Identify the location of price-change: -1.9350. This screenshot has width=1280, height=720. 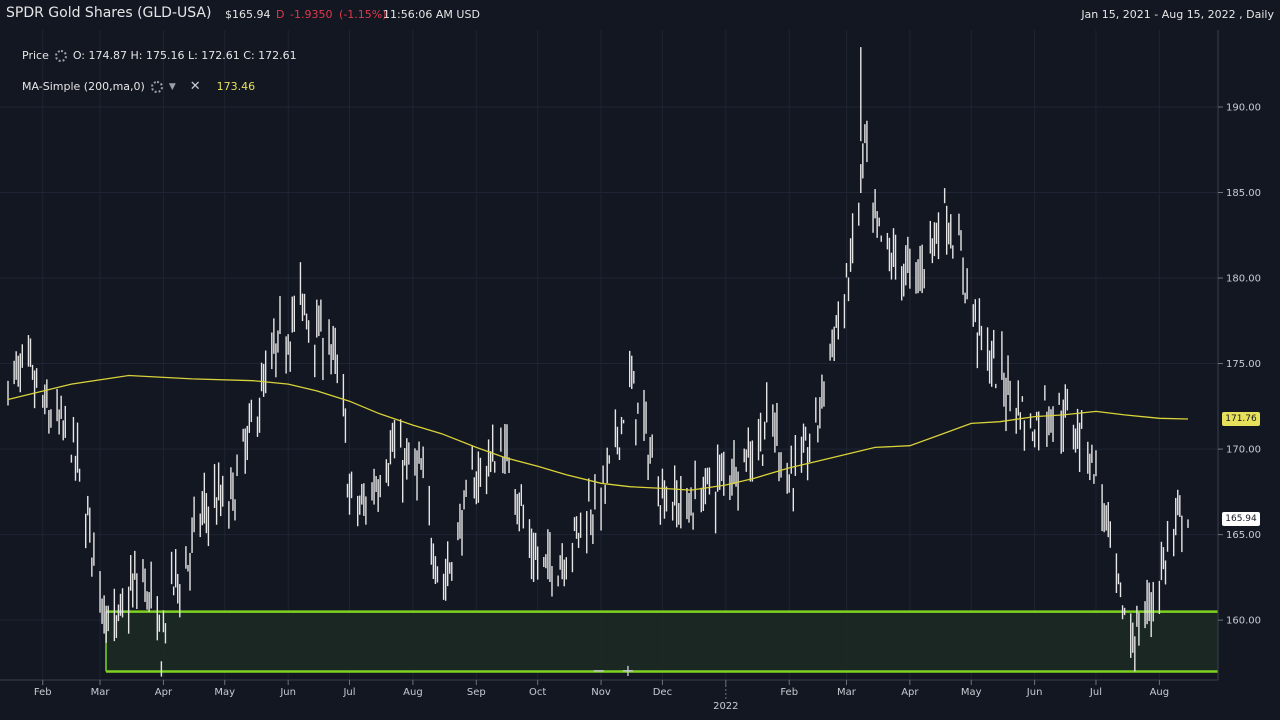
(311, 14).